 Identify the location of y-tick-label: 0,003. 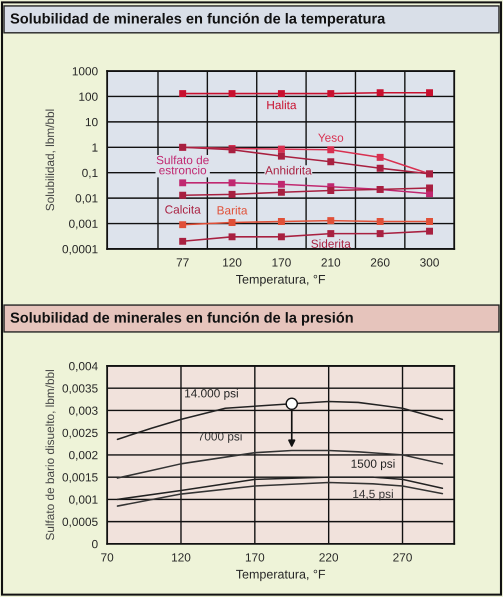
(83, 411).